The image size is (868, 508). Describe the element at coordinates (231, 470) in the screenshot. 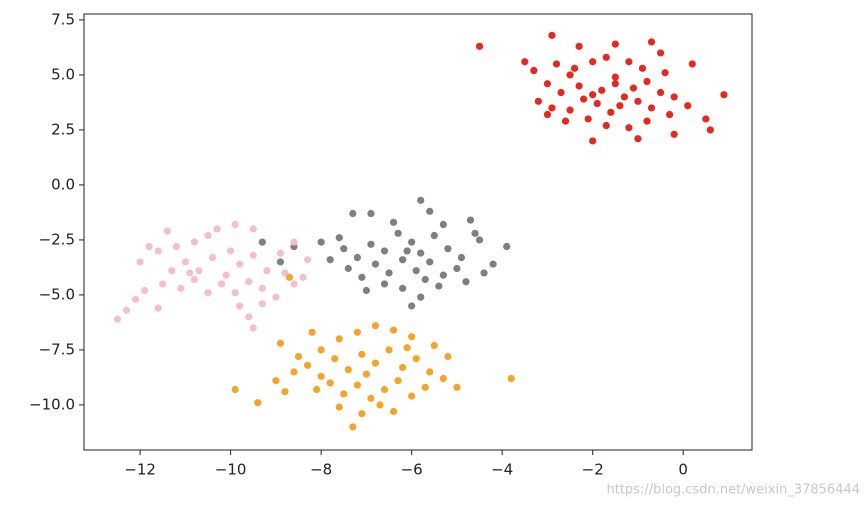

I see `x-tick-label: −10` at that location.